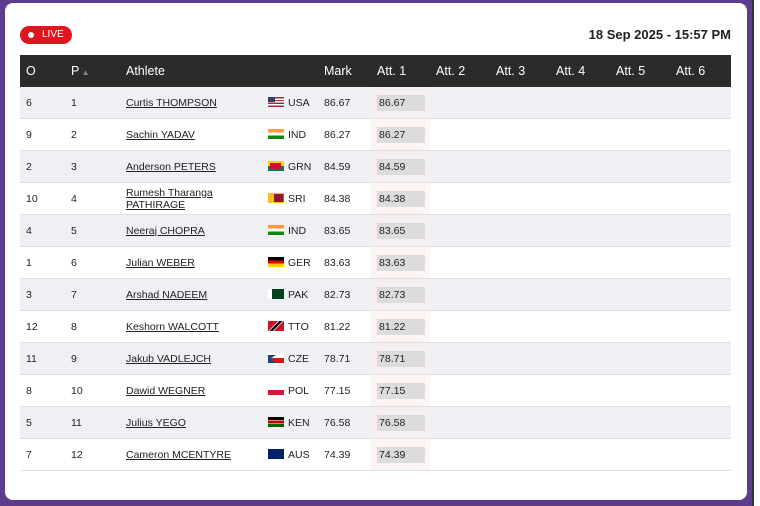  Describe the element at coordinates (345, 358) in the screenshot. I see `mark: 78.71` at that location.